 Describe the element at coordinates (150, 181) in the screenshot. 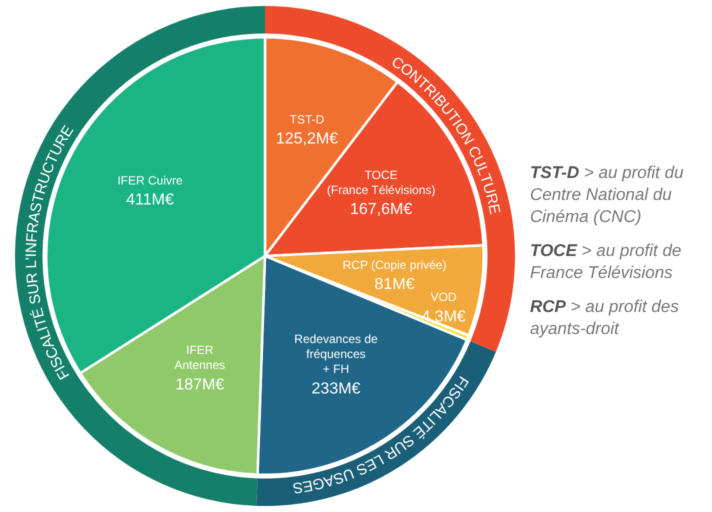

I see `slice-label: IFER Cuivre` at that location.